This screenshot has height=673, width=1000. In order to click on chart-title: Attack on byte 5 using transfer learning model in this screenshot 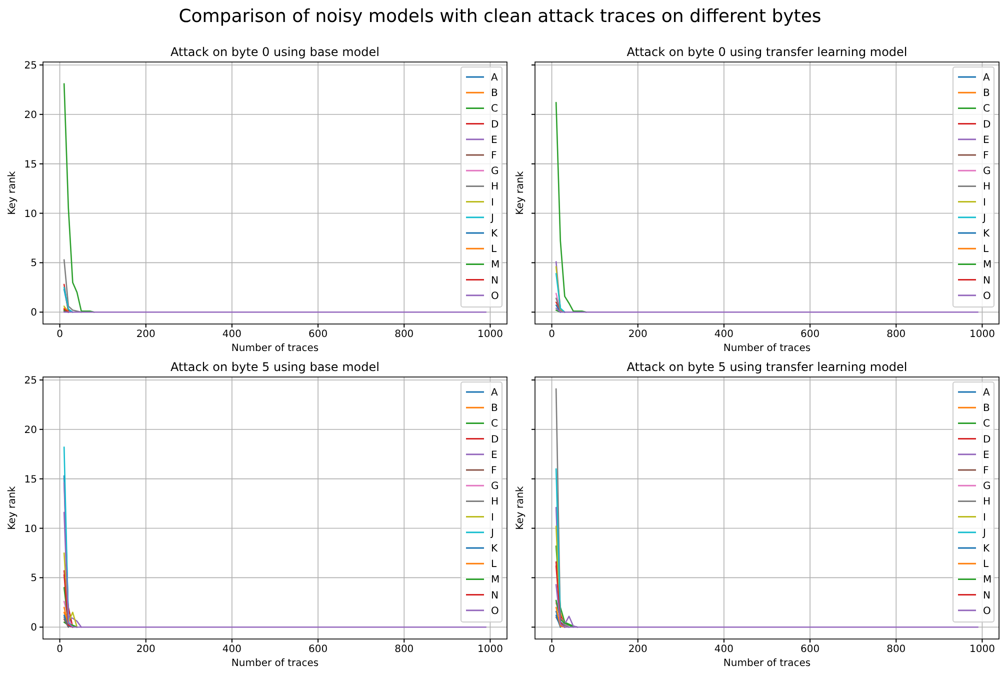, I will do `click(767, 367)`.